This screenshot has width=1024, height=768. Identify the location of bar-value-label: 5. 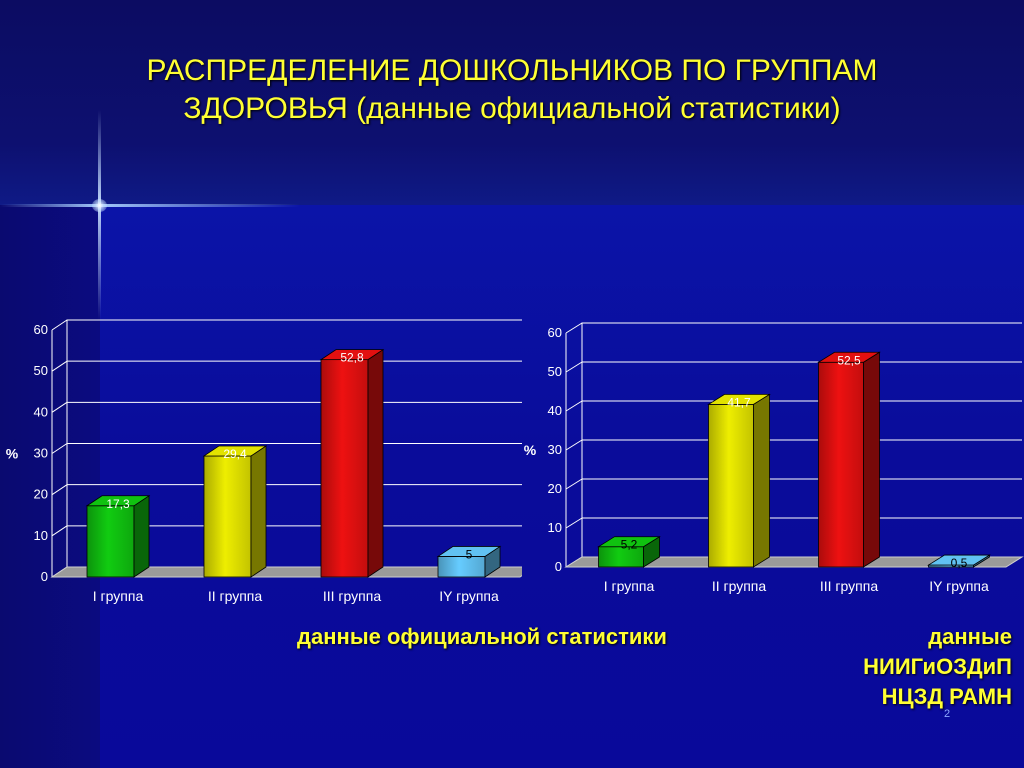
(469, 554).